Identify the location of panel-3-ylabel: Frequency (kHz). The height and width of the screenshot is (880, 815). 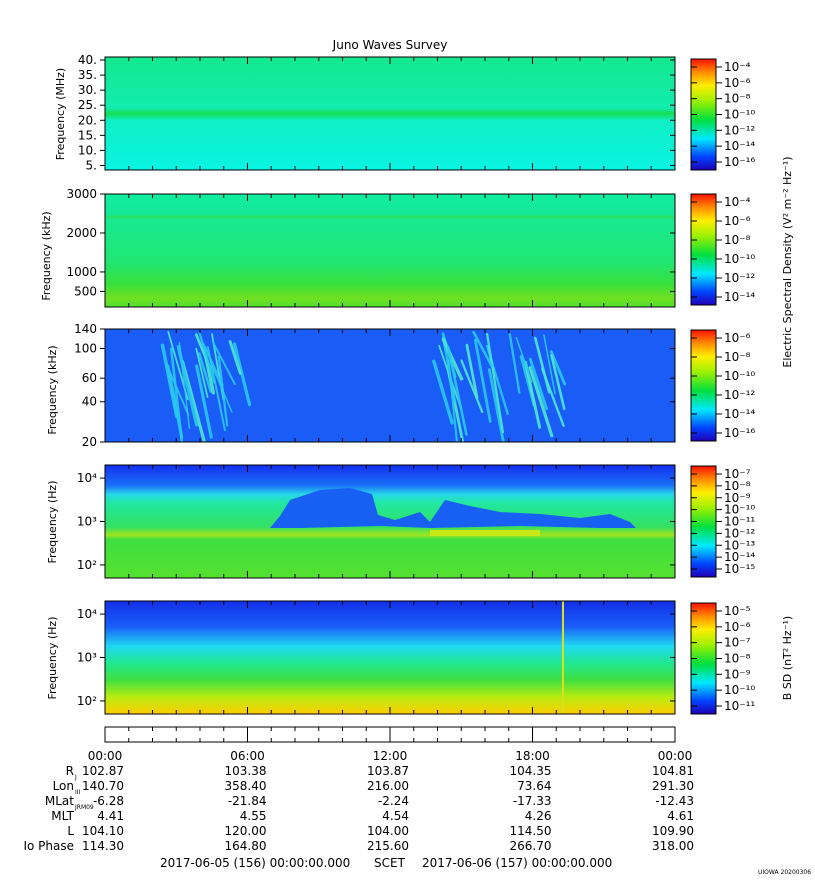
(52, 389).